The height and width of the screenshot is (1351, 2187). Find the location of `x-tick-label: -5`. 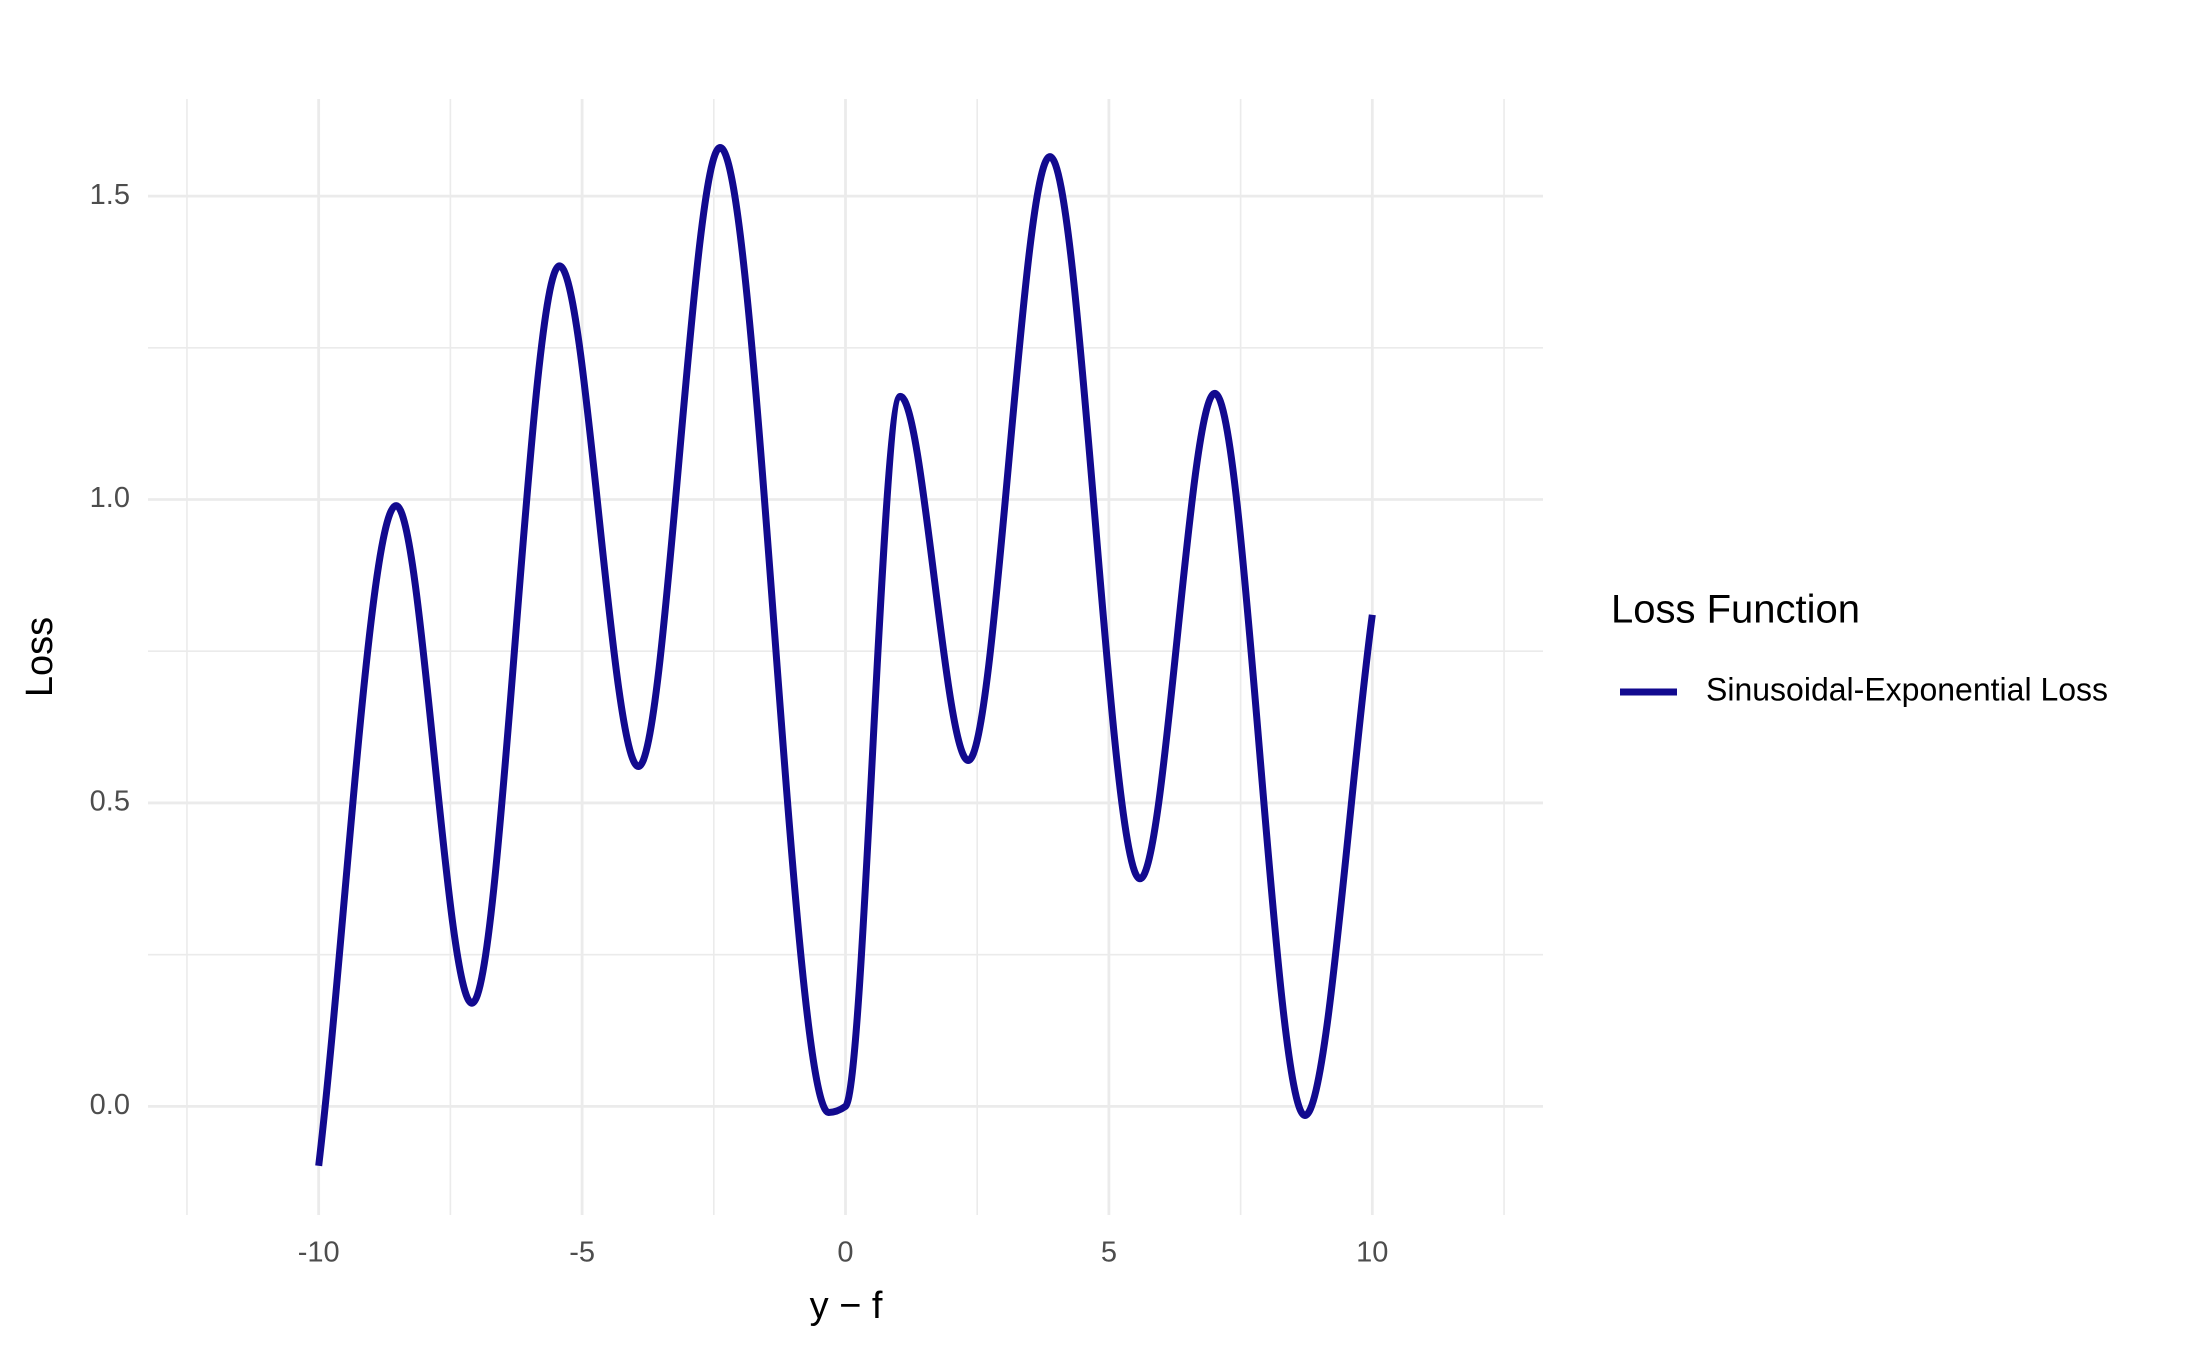

x-tick-label: -5 is located at coordinates (582, 1253).